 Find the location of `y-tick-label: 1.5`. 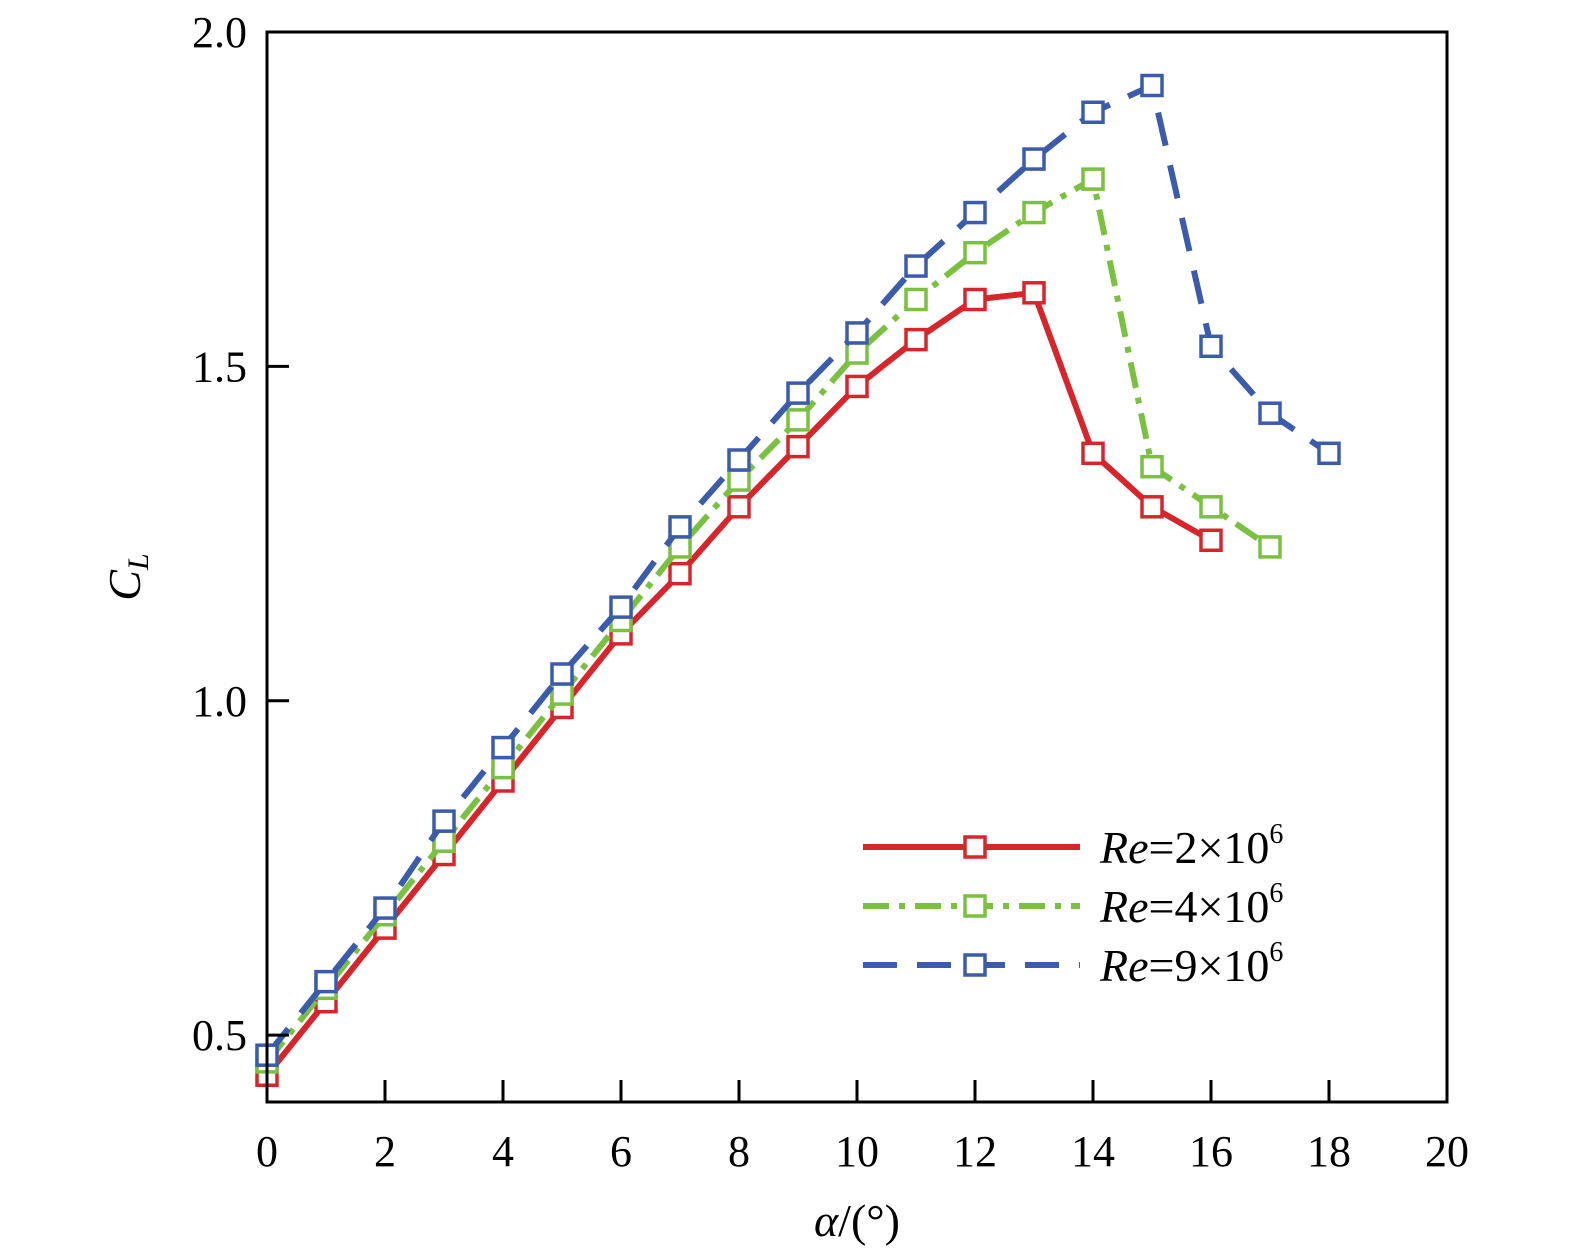

y-tick-label: 1.5 is located at coordinates (219, 366).